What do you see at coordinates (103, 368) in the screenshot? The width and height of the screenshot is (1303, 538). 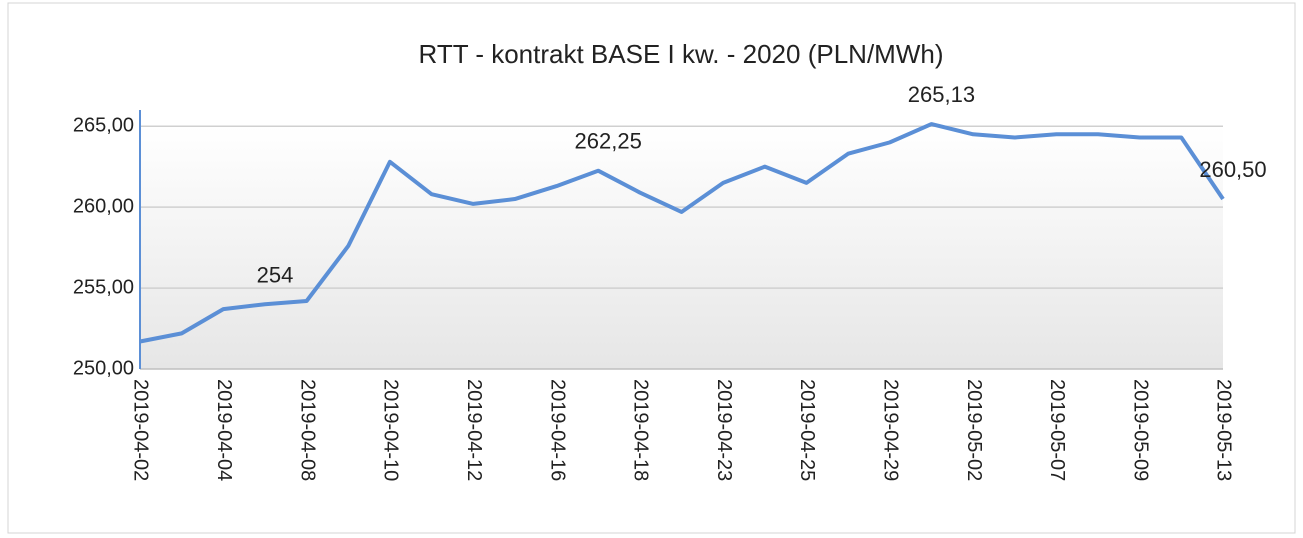 I see `y-tick-label: 250,00` at bounding box center [103, 368].